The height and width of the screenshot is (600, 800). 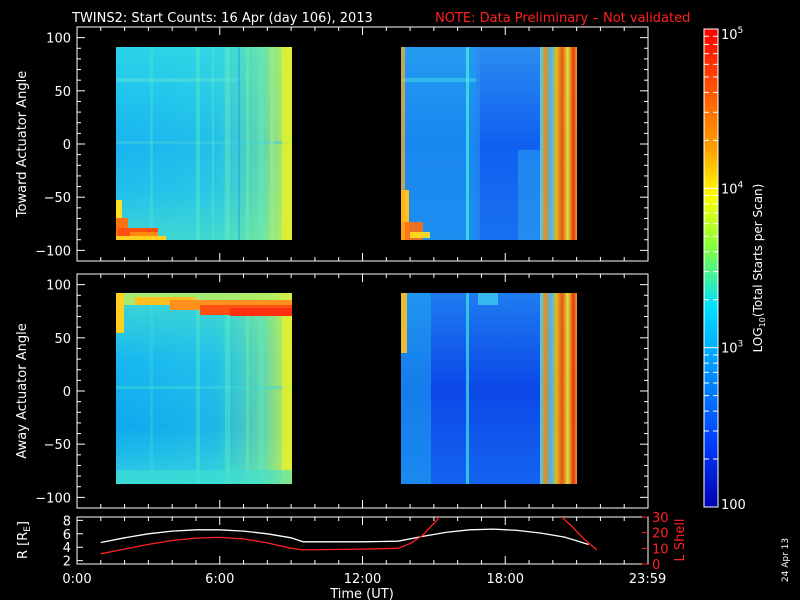 What do you see at coordinates (711, 268) in the screenshot?
I see `colorbar-gradient` at bounding box center [711, 268].